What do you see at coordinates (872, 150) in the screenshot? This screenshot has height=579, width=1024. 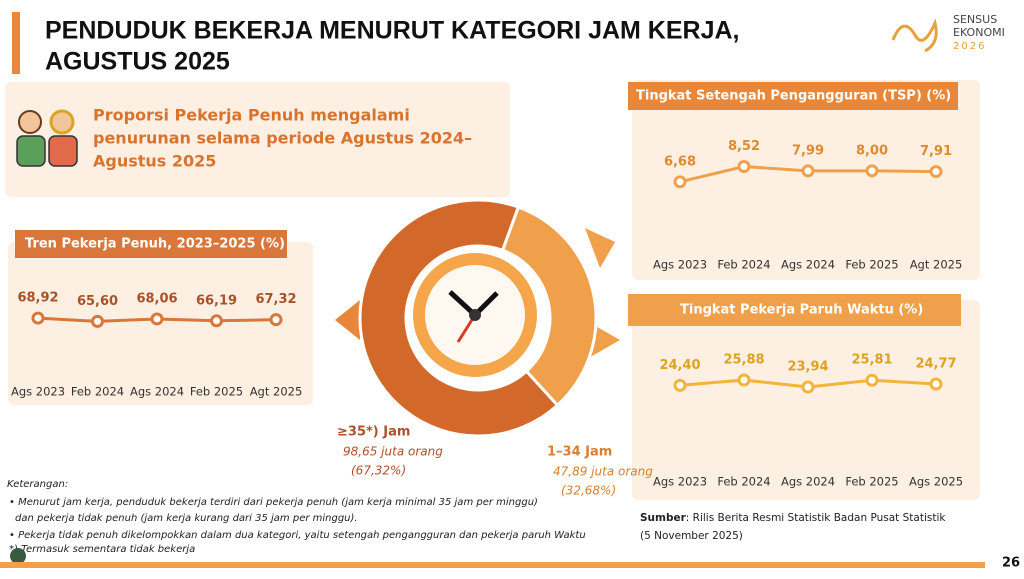 I see `value-label: 8,00` at bounding box center [872, 150].